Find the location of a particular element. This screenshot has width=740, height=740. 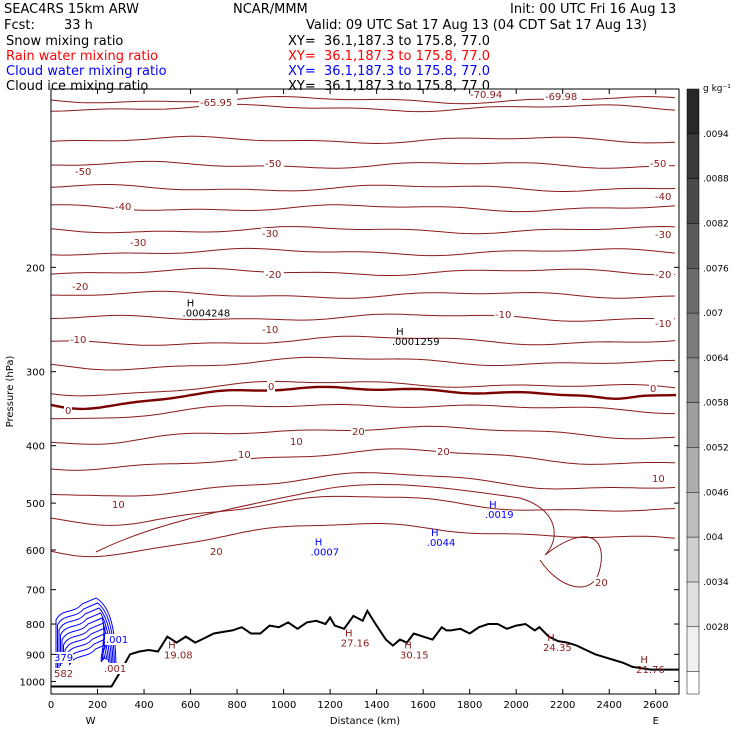

edge-label: 582 is located at coordinates (63, 674).